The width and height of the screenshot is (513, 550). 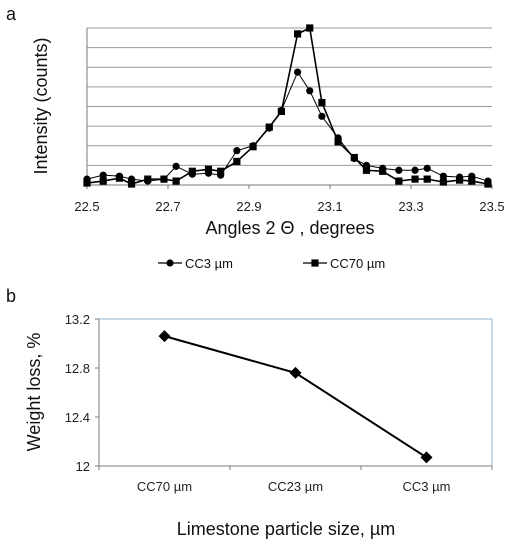 What do you see at coordinates (11, 14) in the screenshot?
I see `panel-label-a: a` at bounding box center [11, 14].